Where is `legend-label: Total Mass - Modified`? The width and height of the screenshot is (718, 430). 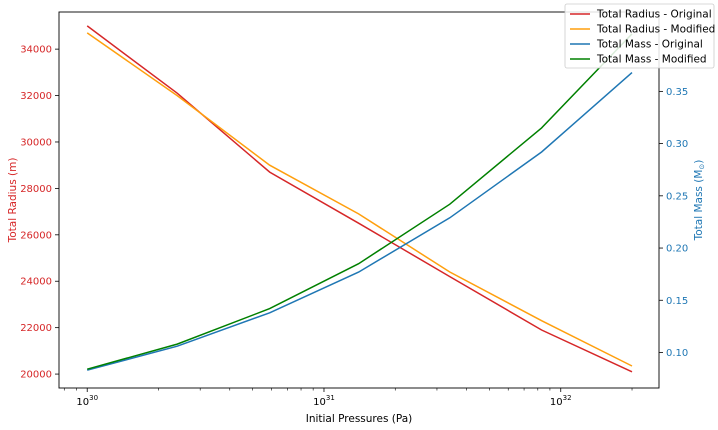 legend-label: Total Mass - Modified is located at coordinates (651, 60).